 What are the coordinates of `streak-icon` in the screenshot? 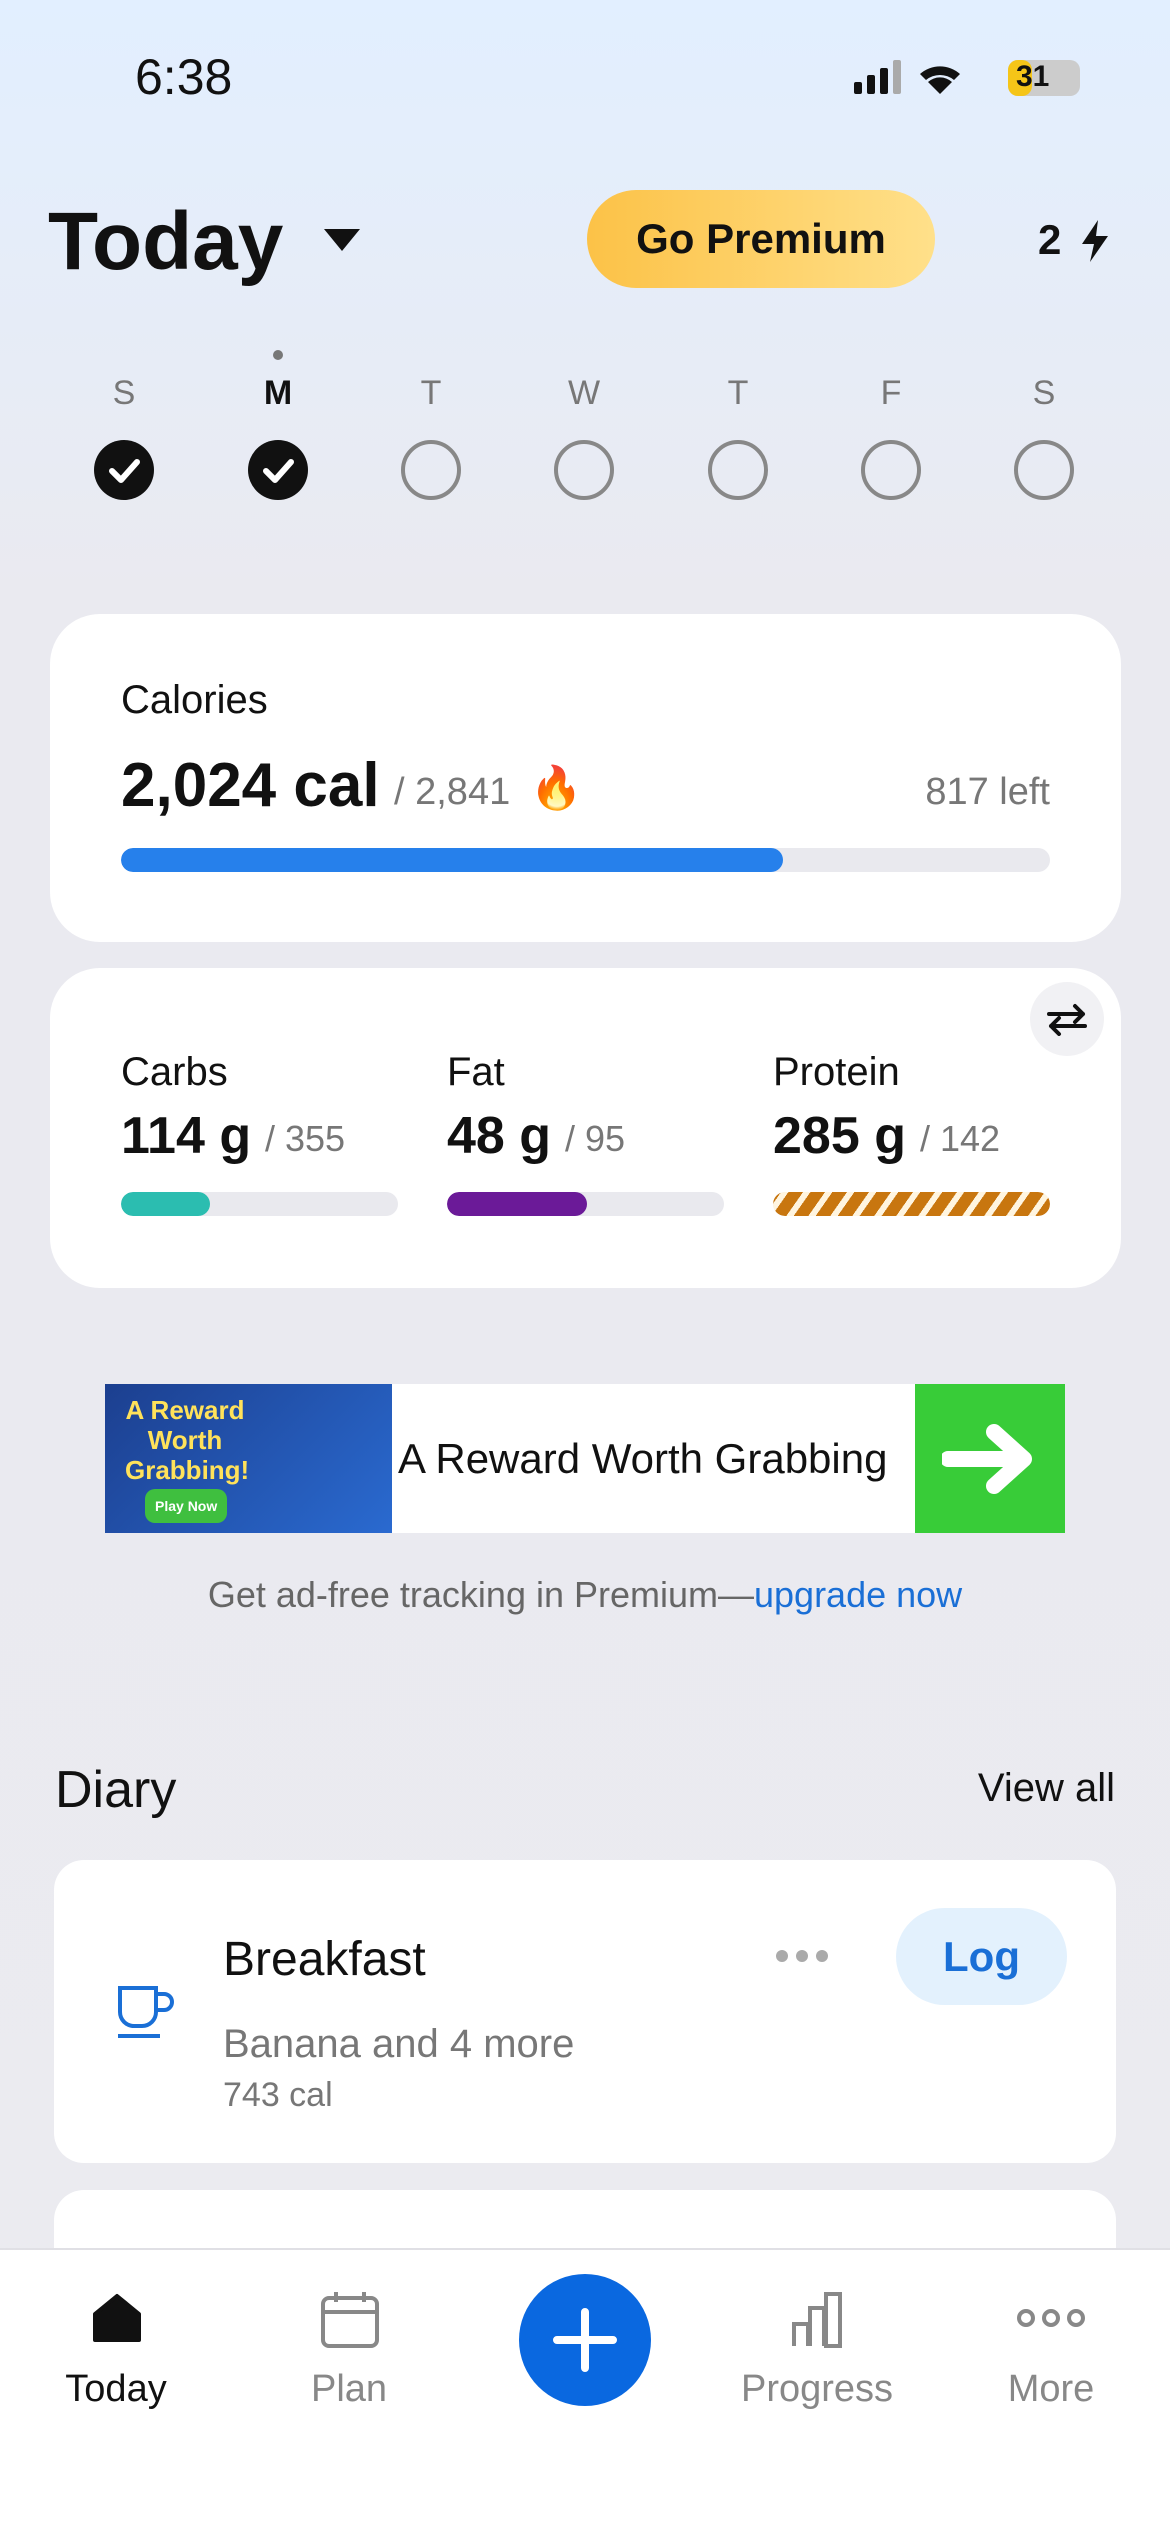 It's located at (1095, 241).